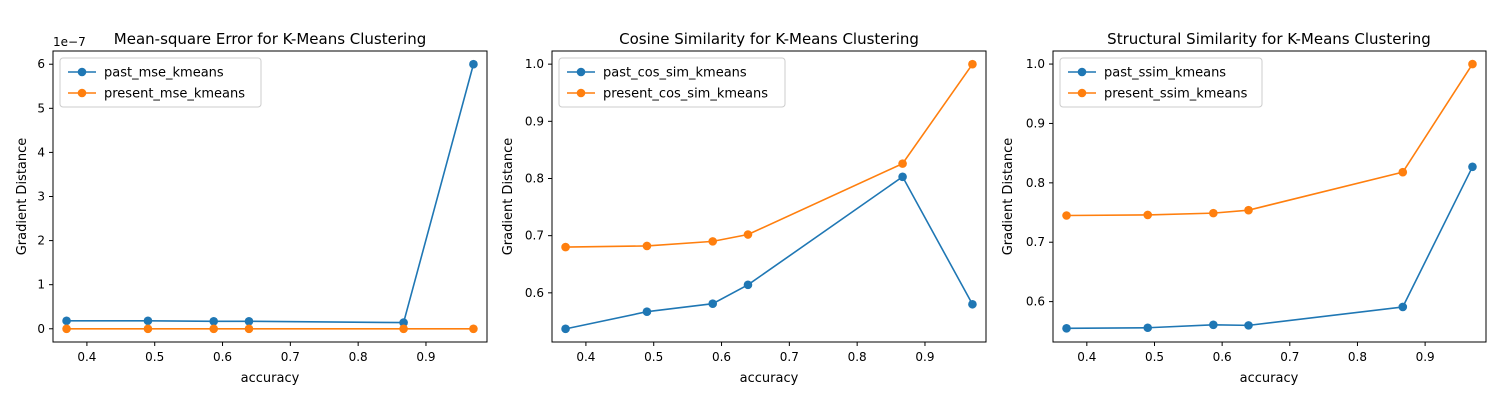  What do you see at coordinates (1176, 94) in the screenshot?
I see `legend-label: present_ssim_kmeans` at bounding box center [1176, 94].